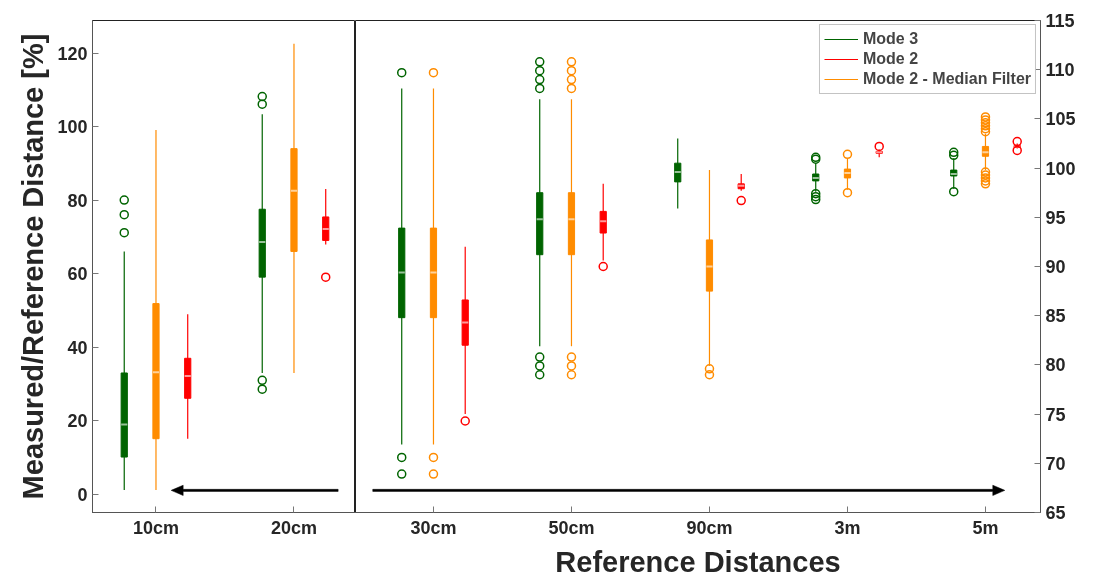  I want to click on y-tick-label: 110, so click(1060, 70).